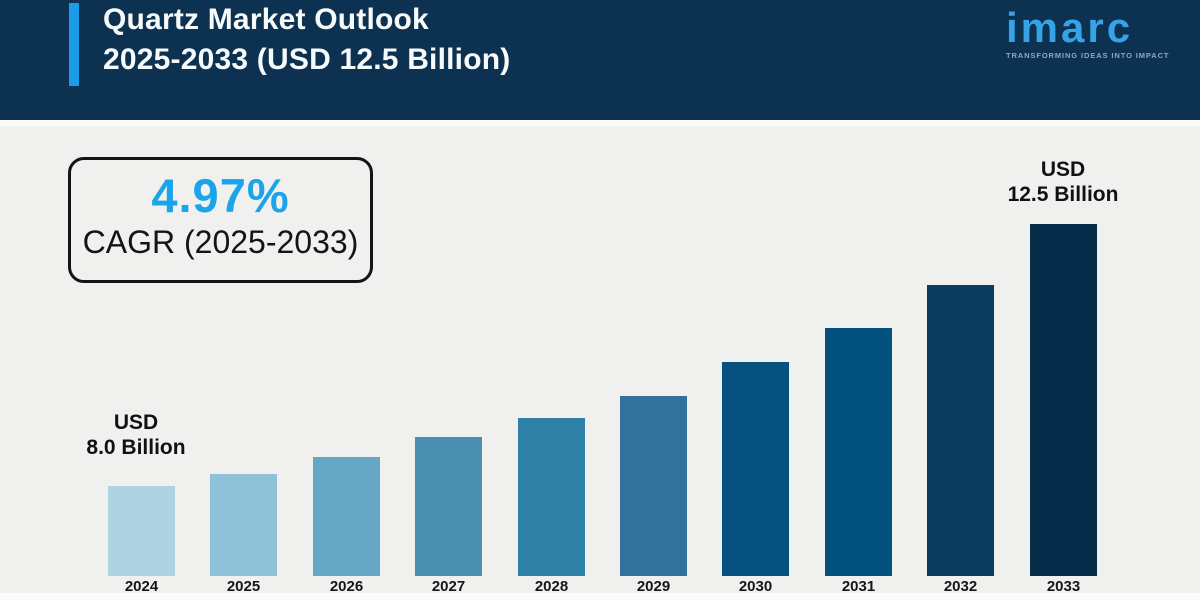 The width and height of the screenshot is (1200, 600). What do you see at coordinates (1063, 586) in the screenshot?
I see `axis-label-2033: 2033` at bounding box center [1063, 586].